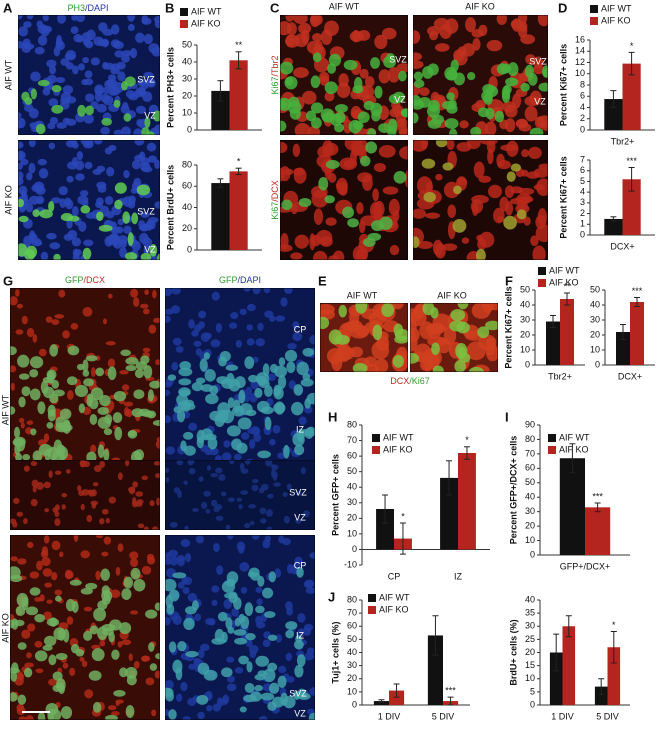 This screenshot has height=730, width=670. Describe the element at coordinates (344, 200) in the screenshot. I see `micrograph` at that location.